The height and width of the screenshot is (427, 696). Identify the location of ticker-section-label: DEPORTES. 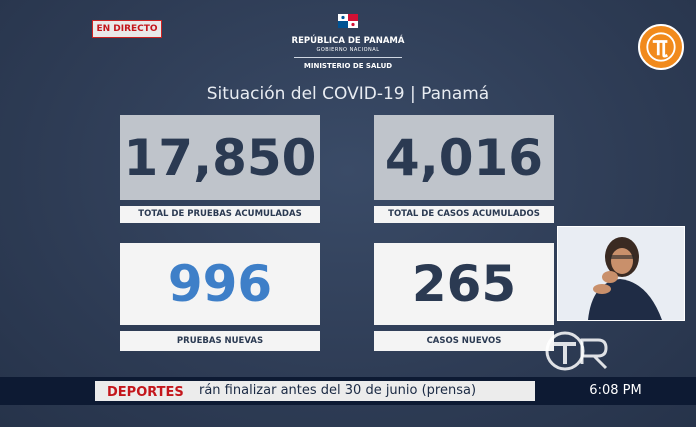
(145, 392).